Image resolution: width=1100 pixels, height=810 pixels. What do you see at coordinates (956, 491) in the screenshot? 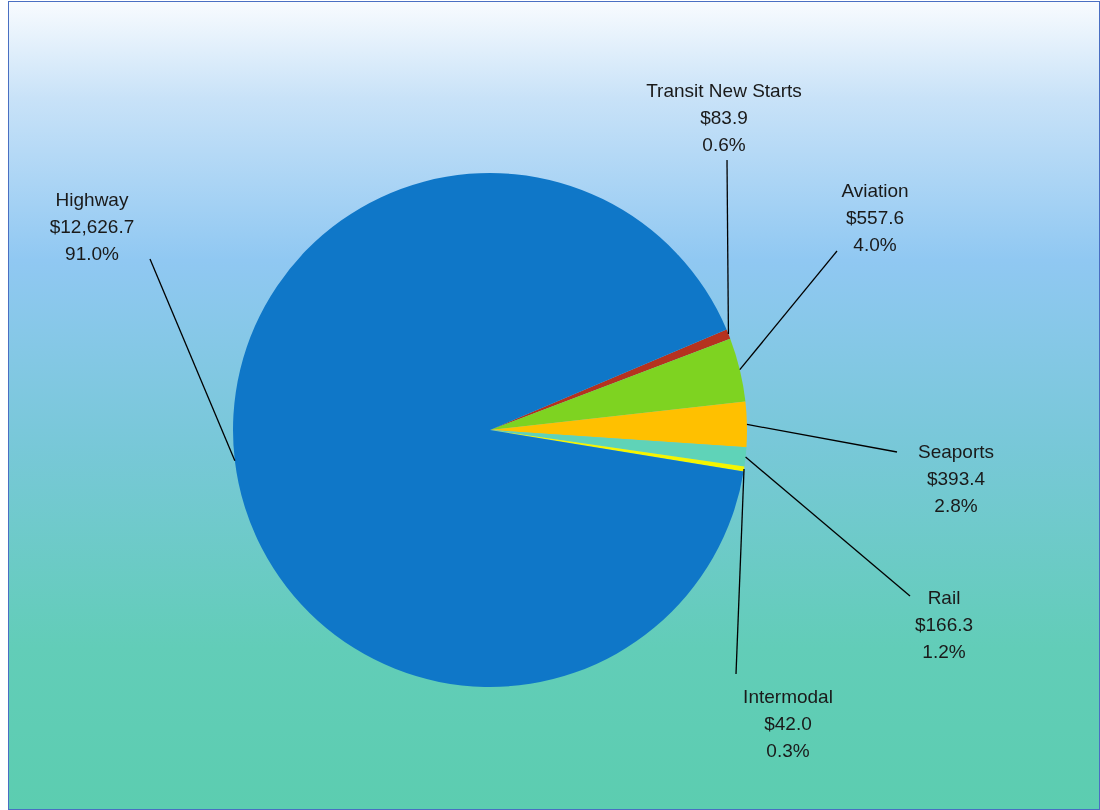
I see `data-label: $393.4 2.8%` at bounding box center [956, 491].